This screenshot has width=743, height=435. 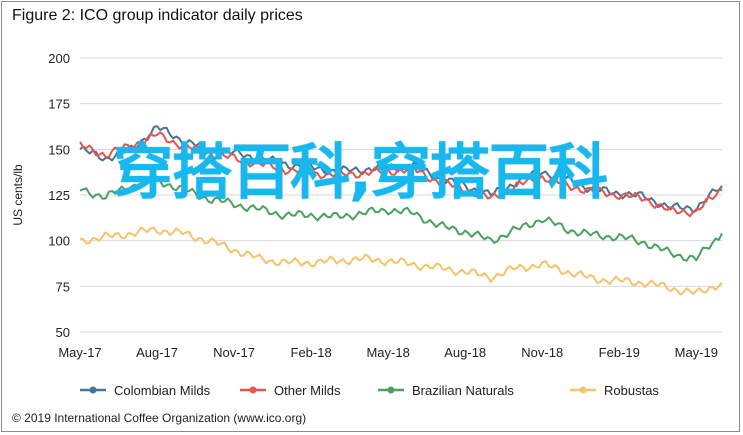 I want to click on x-tick-label: Aug-18, so click(x=465, y=352).